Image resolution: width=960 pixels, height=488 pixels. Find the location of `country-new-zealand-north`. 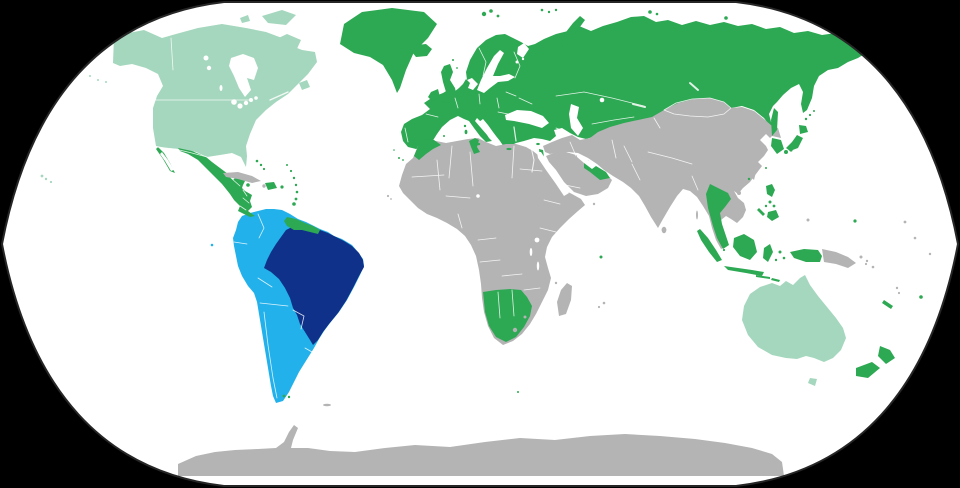

country-new-zealand-north is located at coordinates (886, 355).